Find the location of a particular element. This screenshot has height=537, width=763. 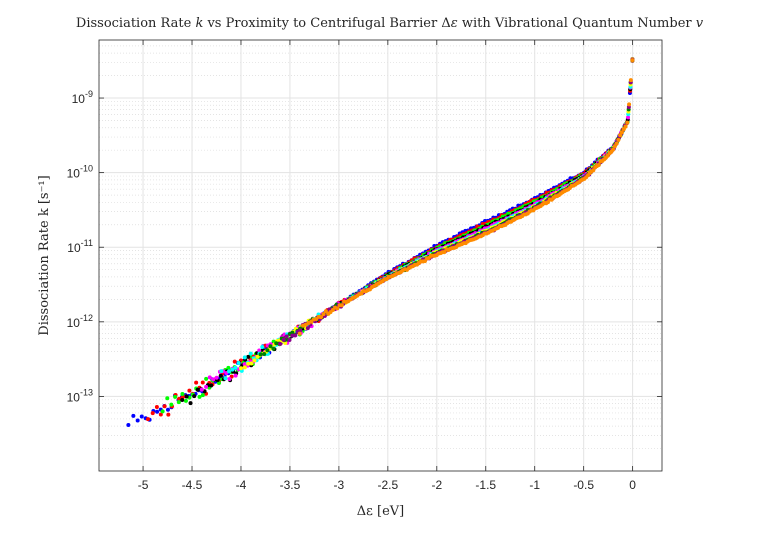

x-axis-label: Δε [eV] is located at coordinates (380, 511).